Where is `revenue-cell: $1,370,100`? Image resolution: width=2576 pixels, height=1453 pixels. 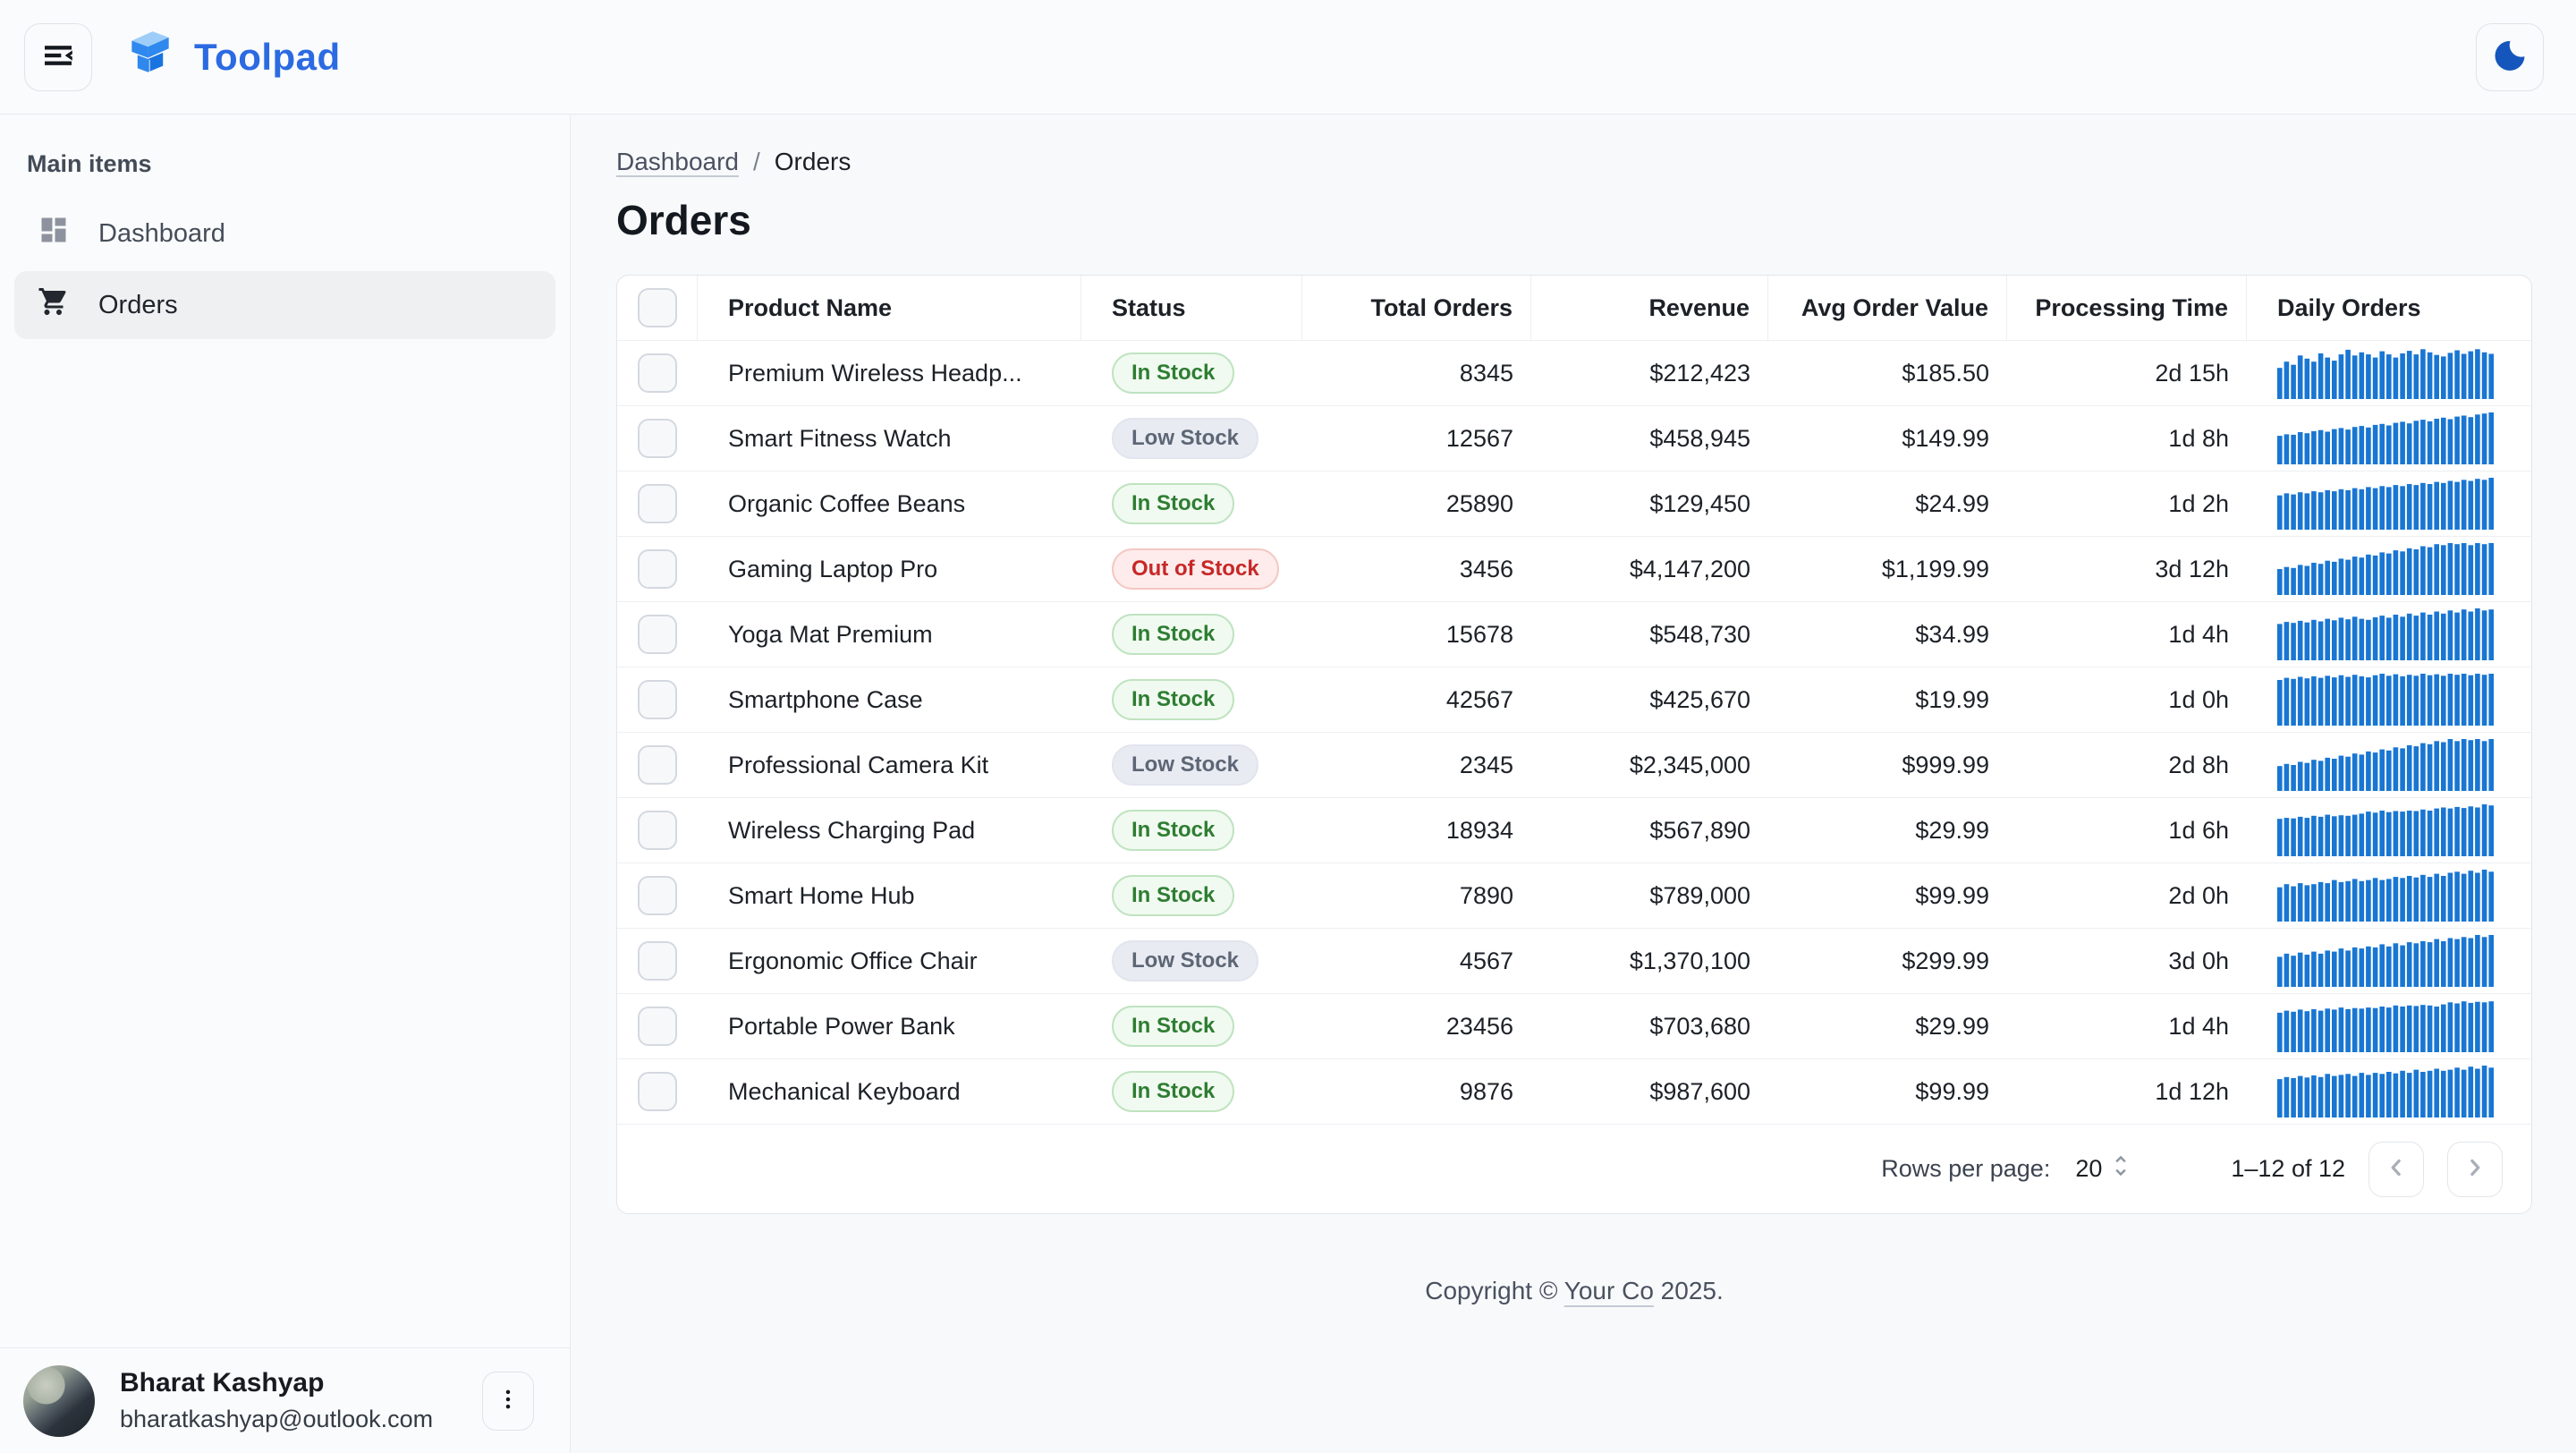
revenue-cell: $1,370,100 is located at coordinates (1689, 960).